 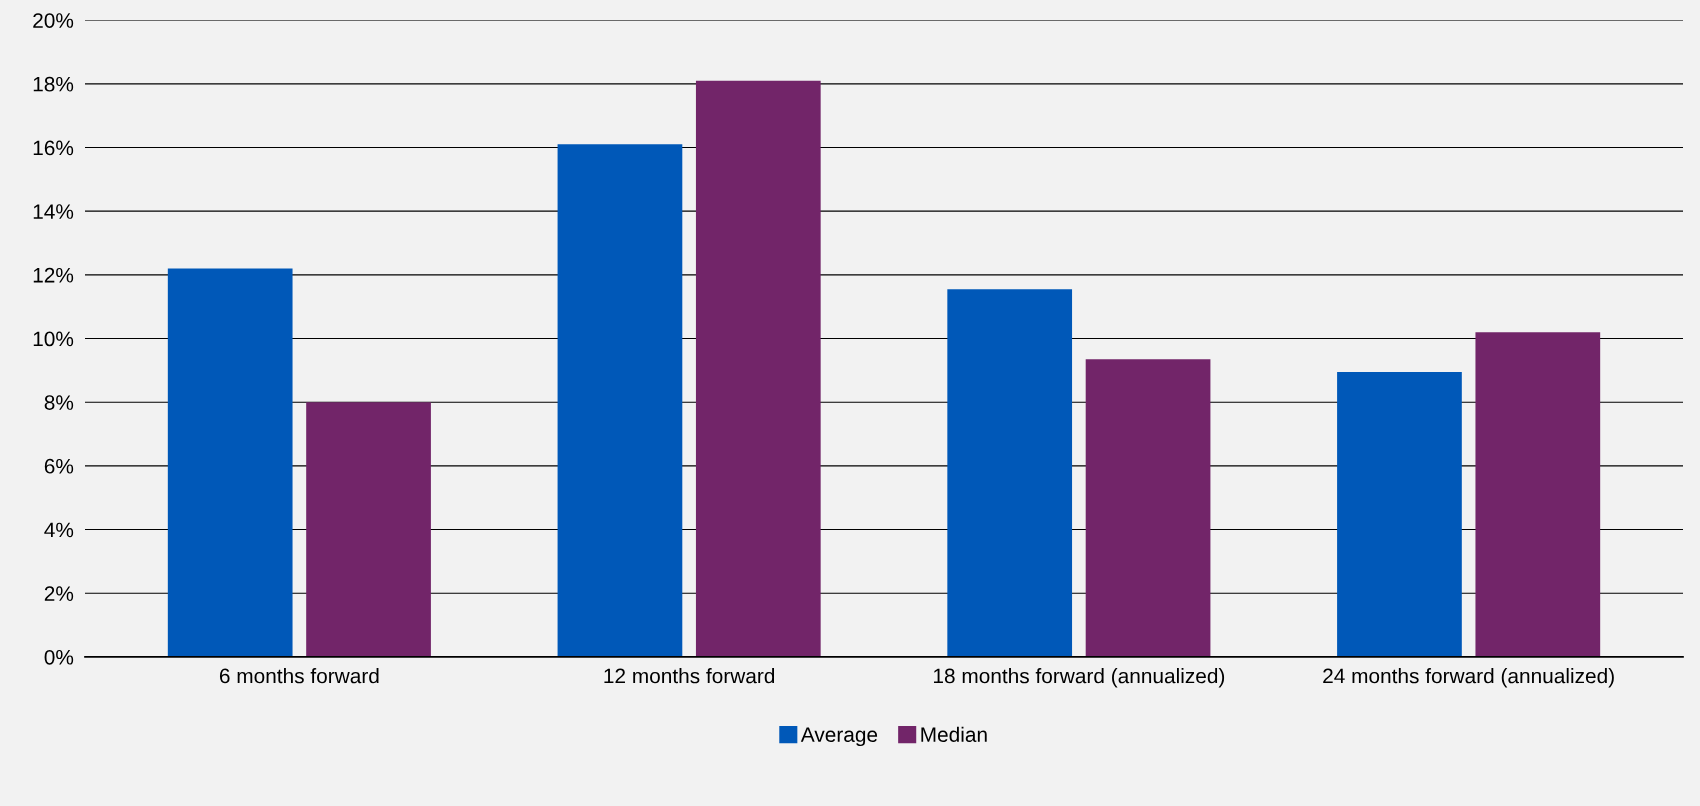 What do you see at coordinates (53, 339) in the screenshot?
I see `y-tick-label: 10%` at bounding box center [53, 339].